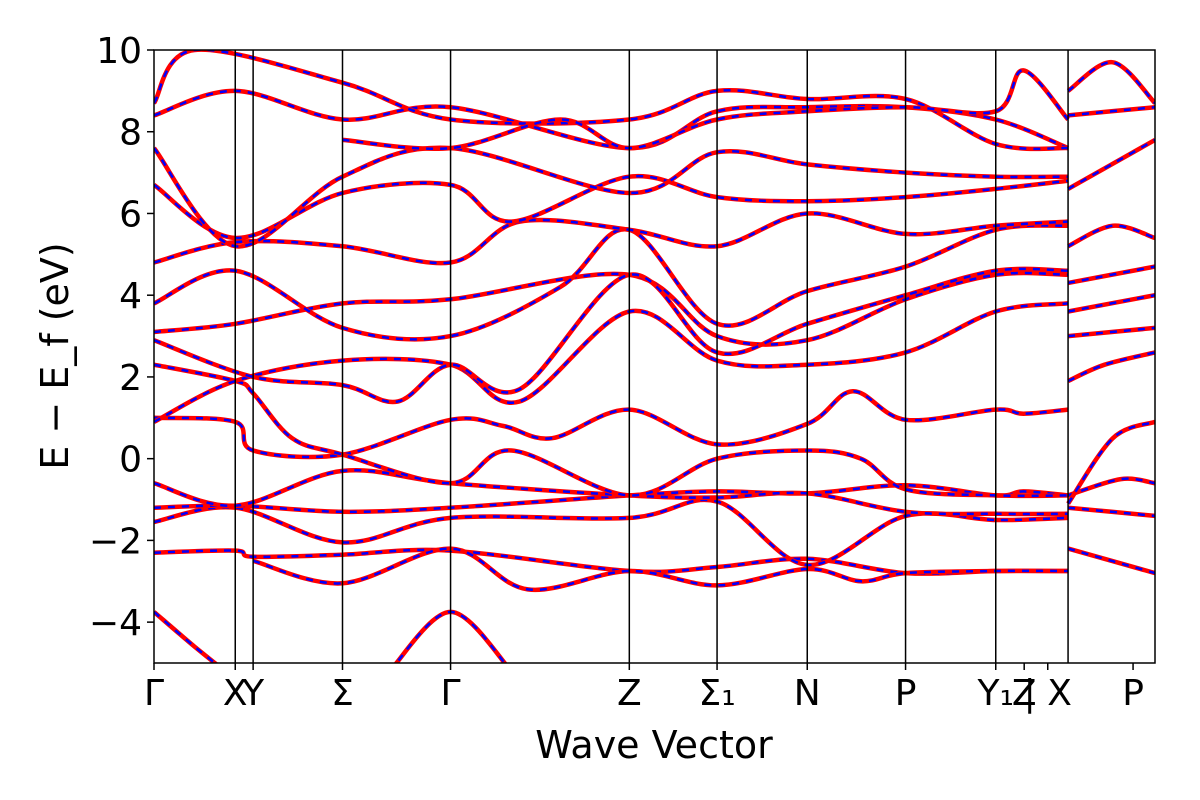  I want to click on y-axis-ticks: −4 −2 0 2 4 6 8 10, so click(121, 337).